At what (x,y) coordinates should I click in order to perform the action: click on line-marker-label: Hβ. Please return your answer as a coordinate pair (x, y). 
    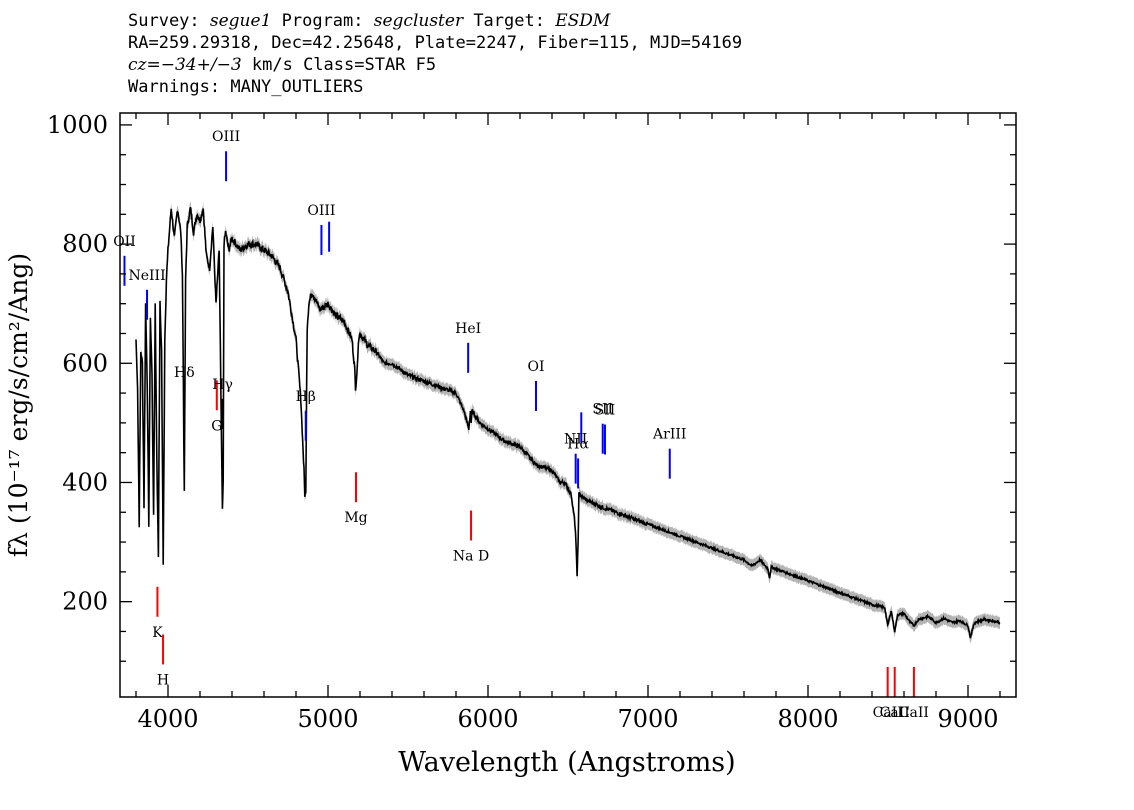
    Looking at the image, I should click on (306, 397).